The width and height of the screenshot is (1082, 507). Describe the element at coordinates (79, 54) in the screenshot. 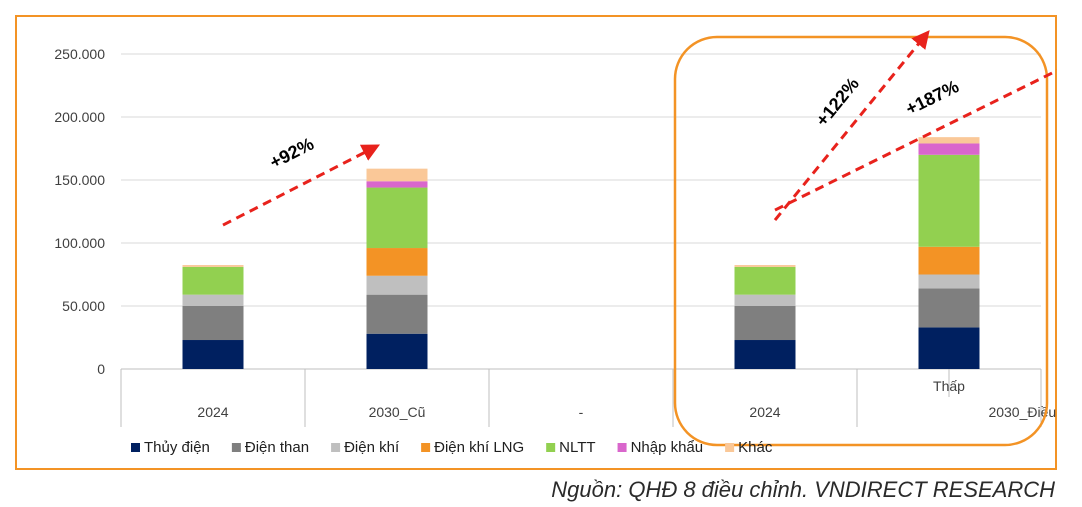

I see `y-tick-label: 250.000` at that location.